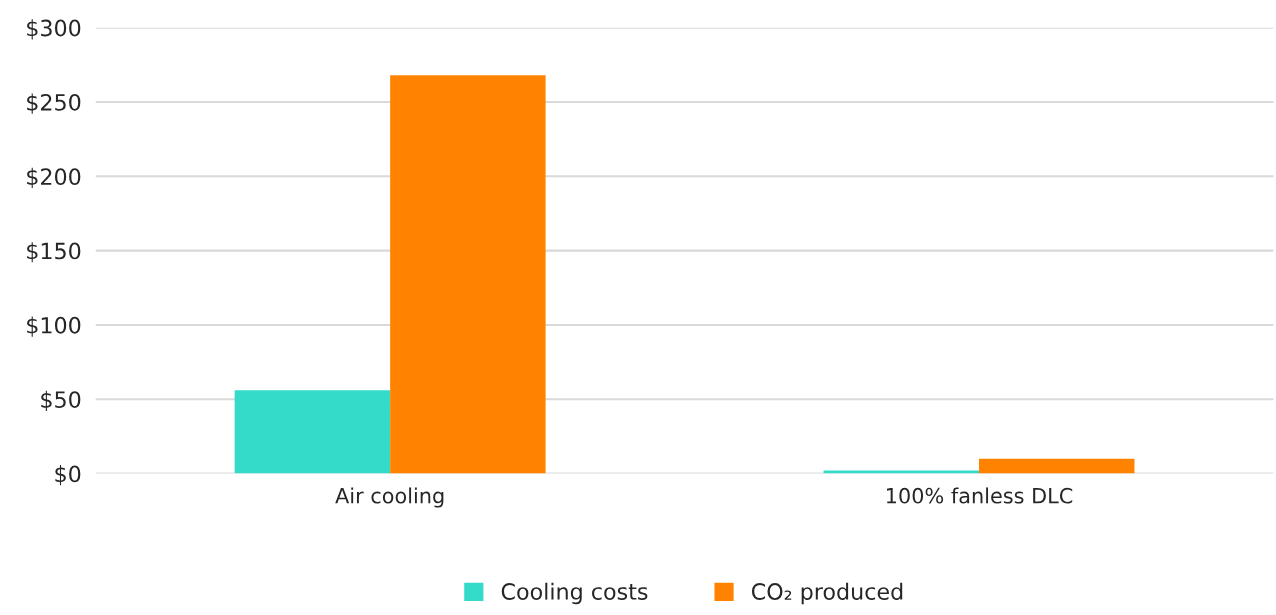 This screenshot has width=1276, height=615. What do you see at coordinates (54, 103) in the screenshot?
I see `y-tick-label: $250` at bounding box center [54, 103].